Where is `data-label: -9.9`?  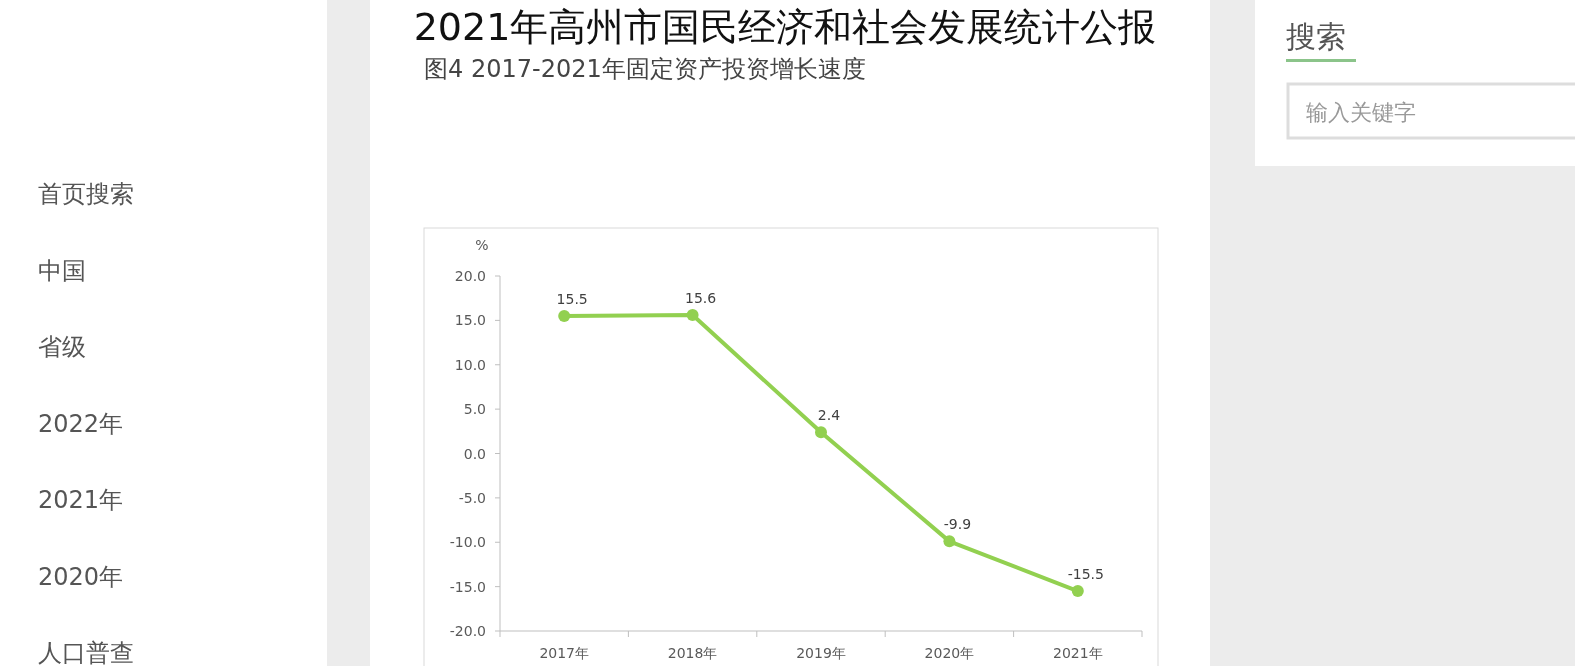 data-label: -9.9 is located at coordinates (957, 524).